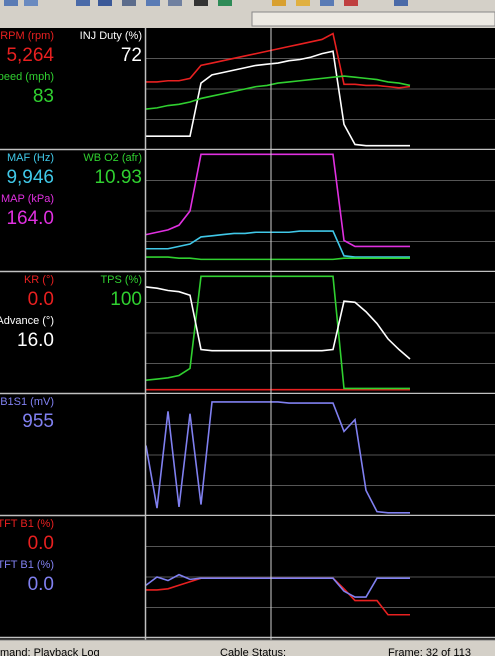  What do you see at coordinates (27, 321) in the screenshot?
I see `signal-label: Advance (°)` at bounding box center [27, 321].